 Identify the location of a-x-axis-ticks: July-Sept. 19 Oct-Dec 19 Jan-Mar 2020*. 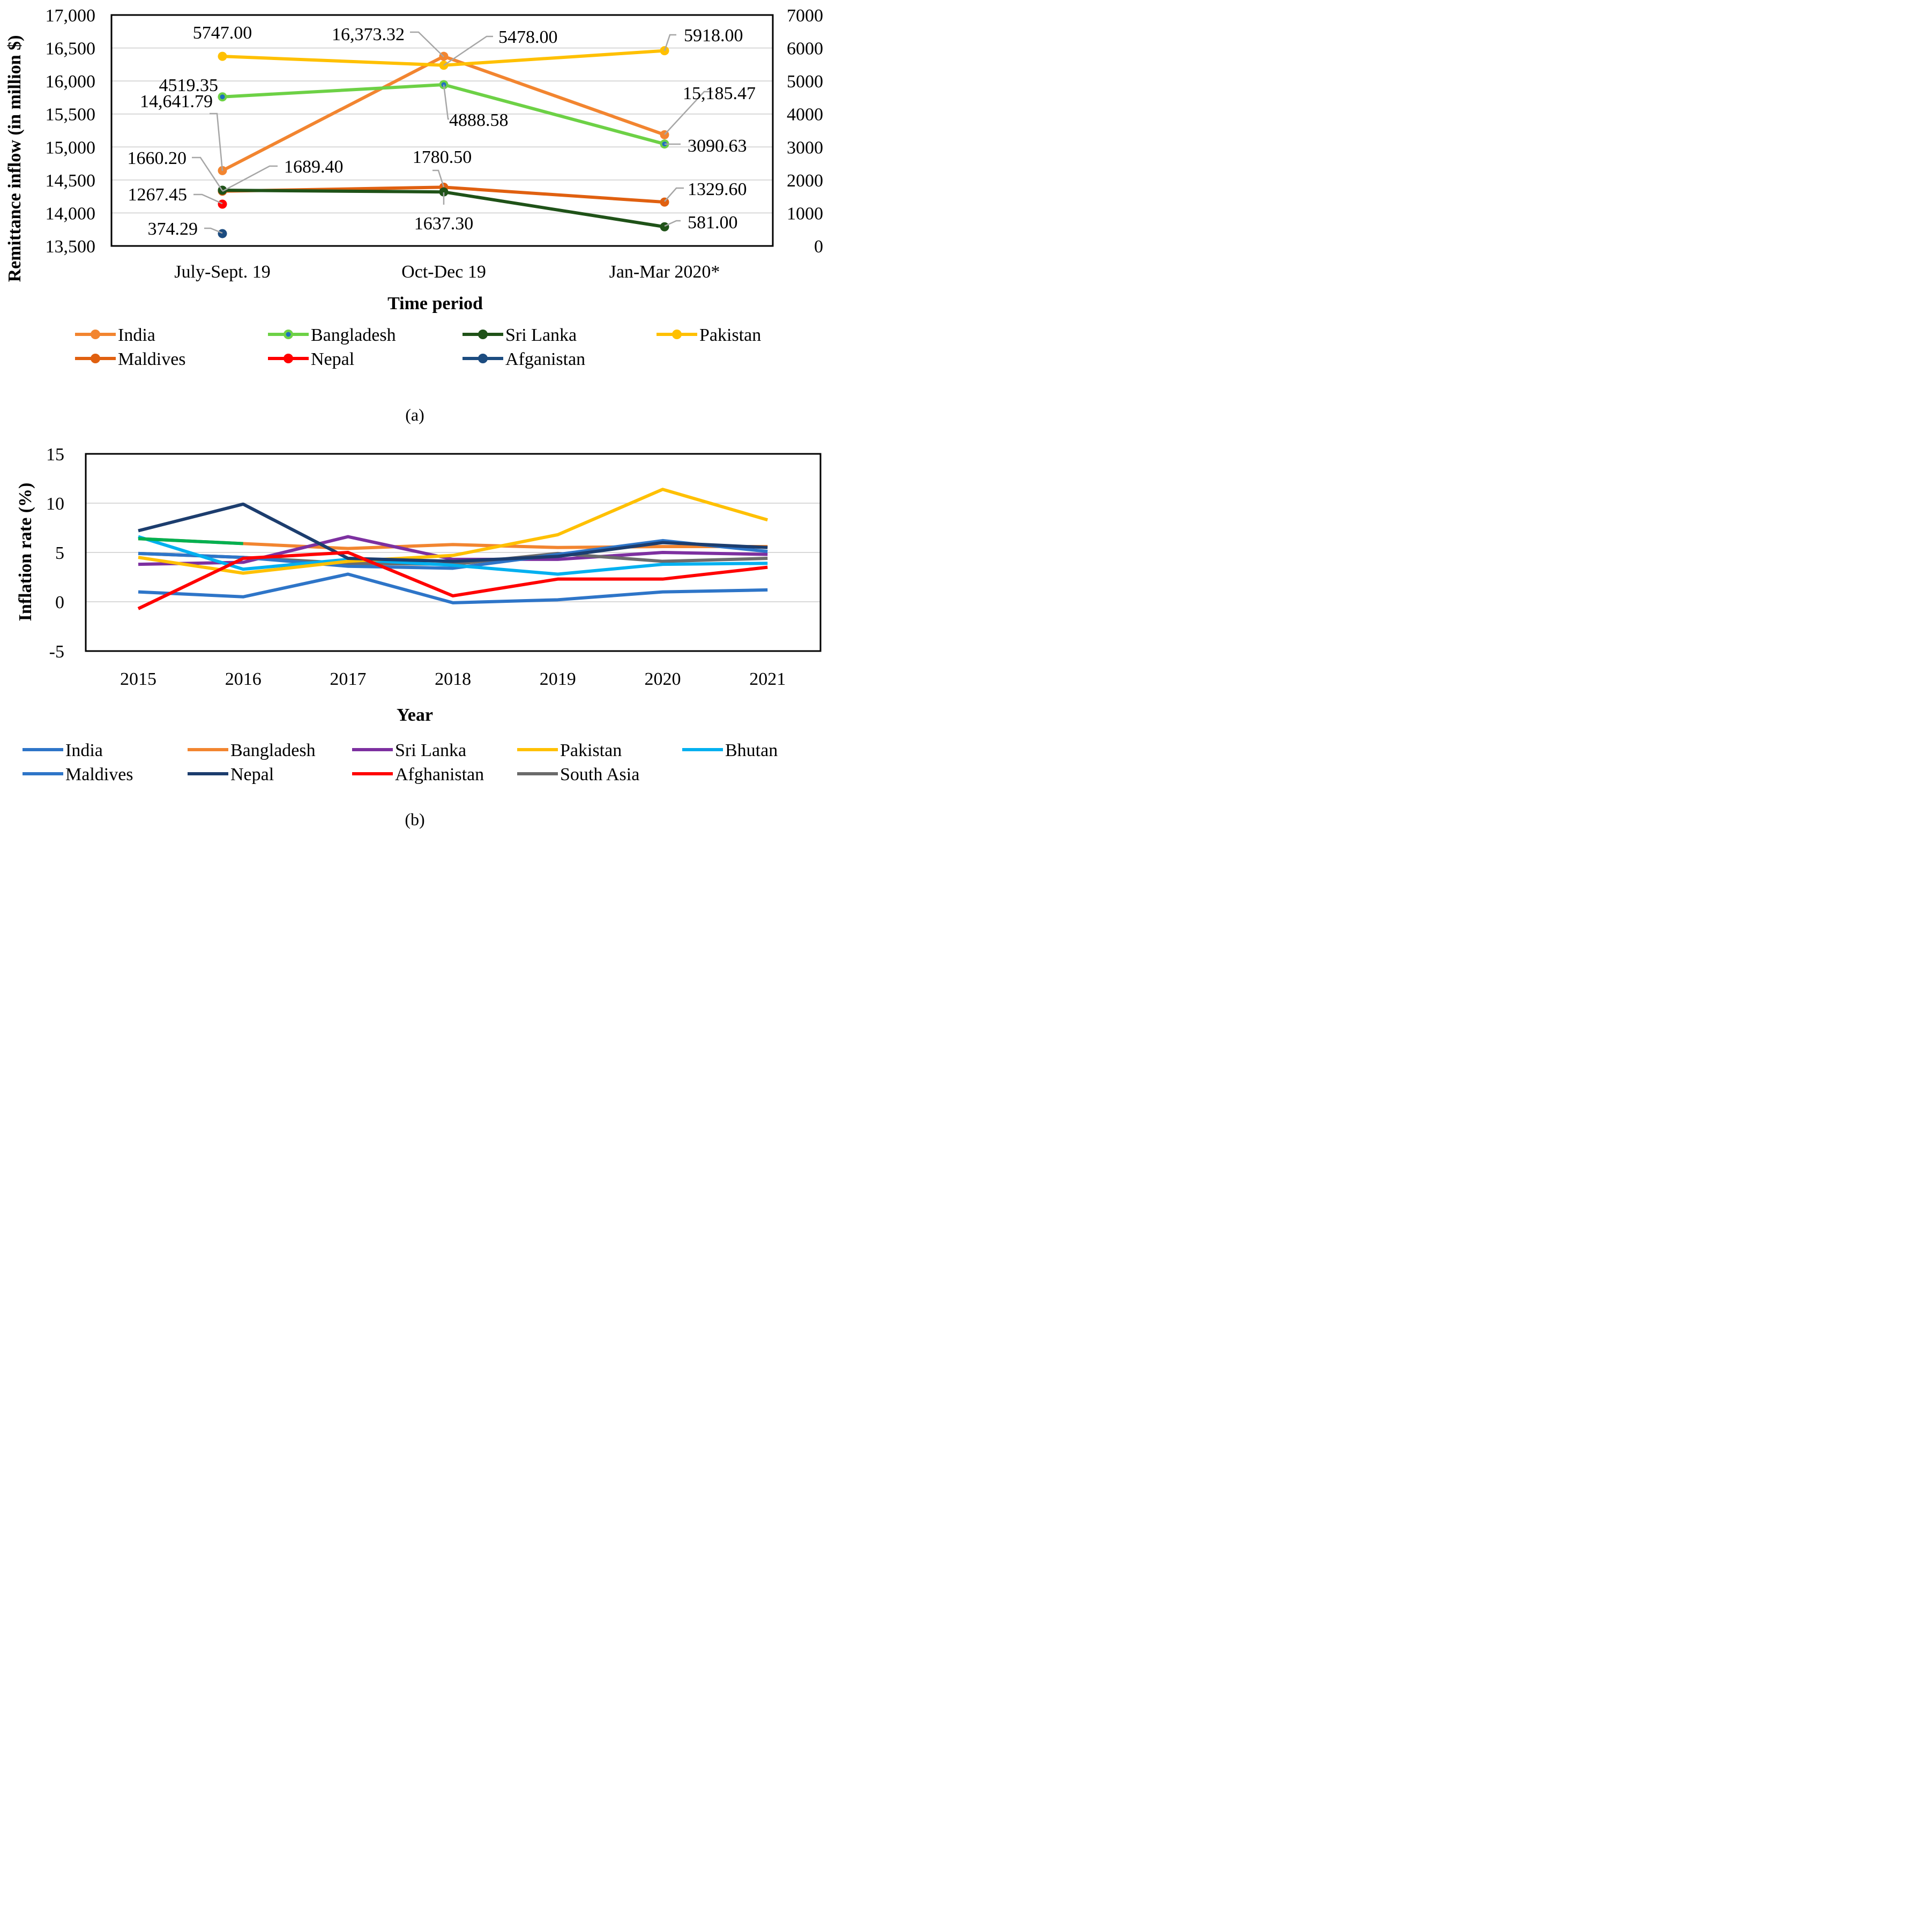
(447, 272).